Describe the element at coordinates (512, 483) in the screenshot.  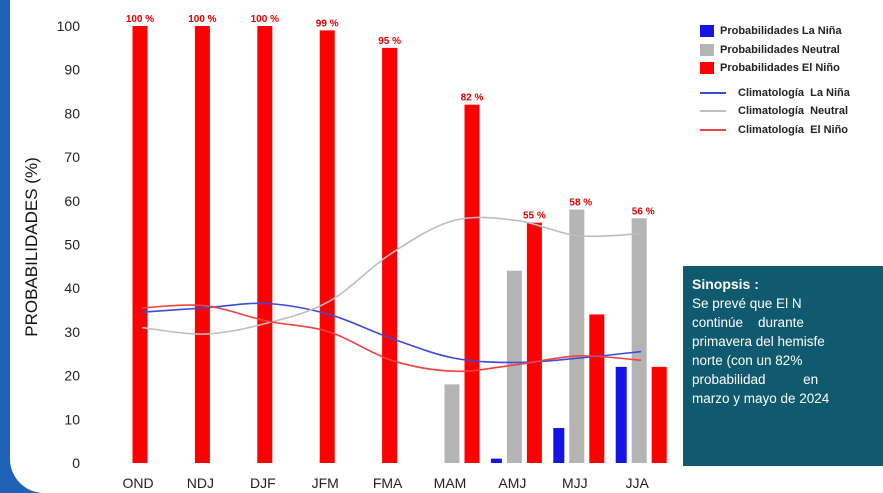
I see `x-tick-label: AMJ` at that location.